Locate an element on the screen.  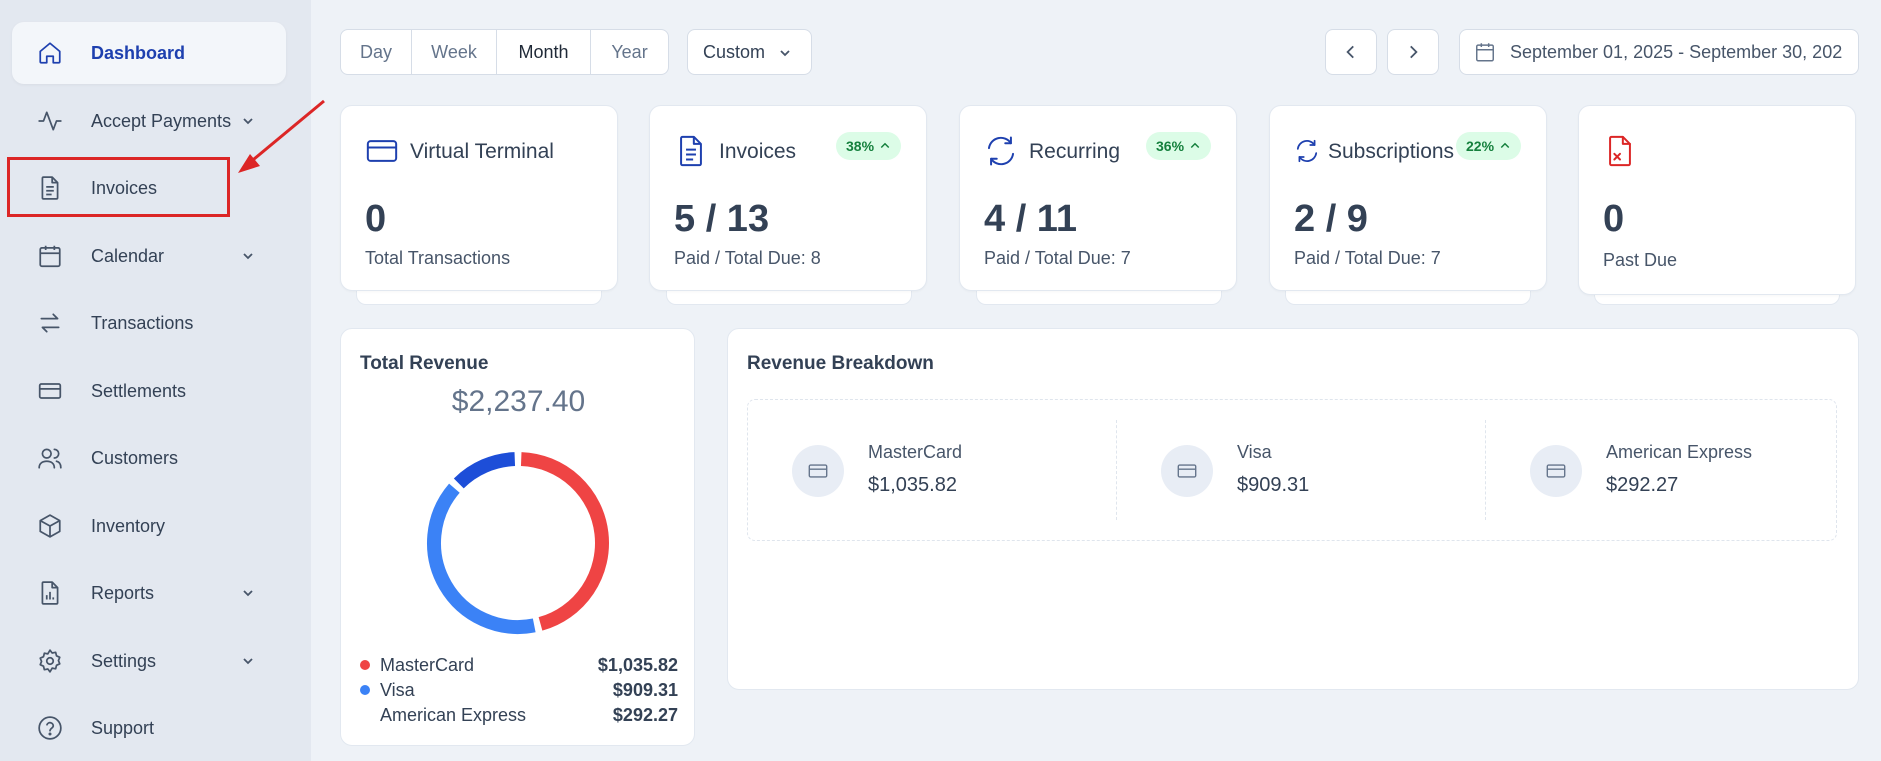
date-range-text: September 01, 2025 - September 30, 202 is located at coordinates (1676, 51).